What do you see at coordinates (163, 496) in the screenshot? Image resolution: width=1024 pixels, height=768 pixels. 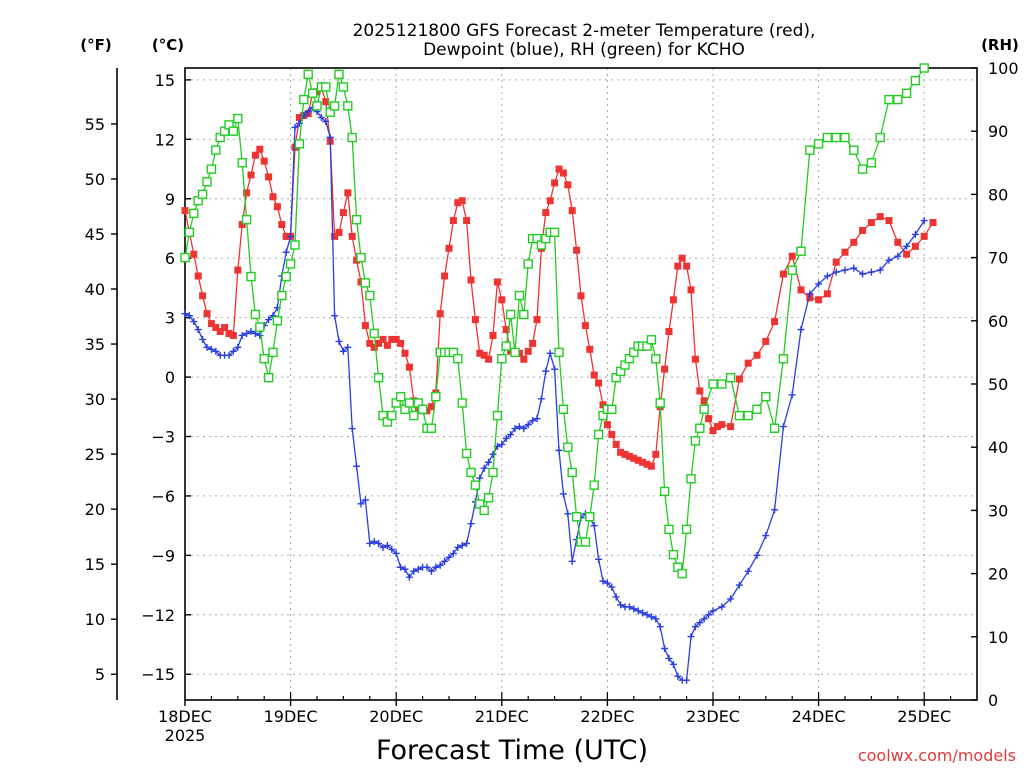 I see `celsius-tick-label: −6` at bounding box center [163, 496].